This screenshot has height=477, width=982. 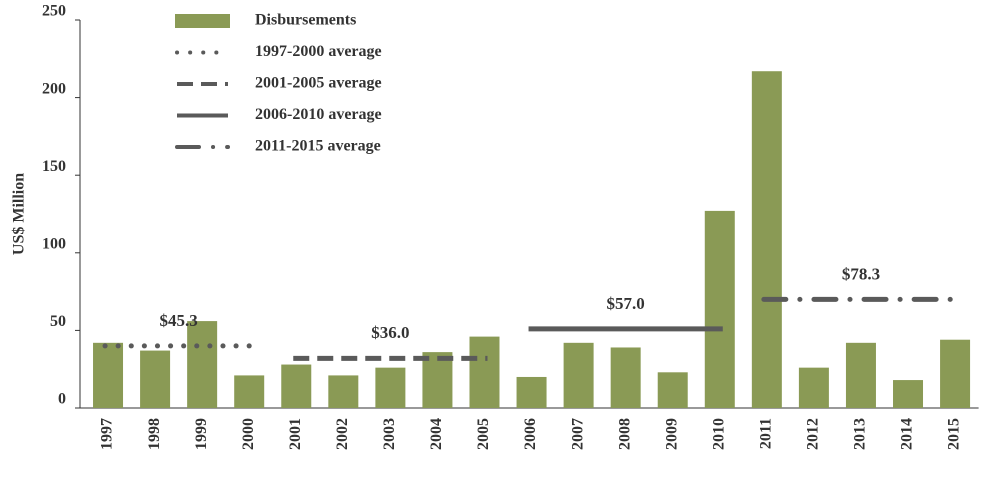 What do you see at coordinates (318, 114) in the screenshot?
I see `legend-label: 2006-2010 average` at bounding box center [318, 114].